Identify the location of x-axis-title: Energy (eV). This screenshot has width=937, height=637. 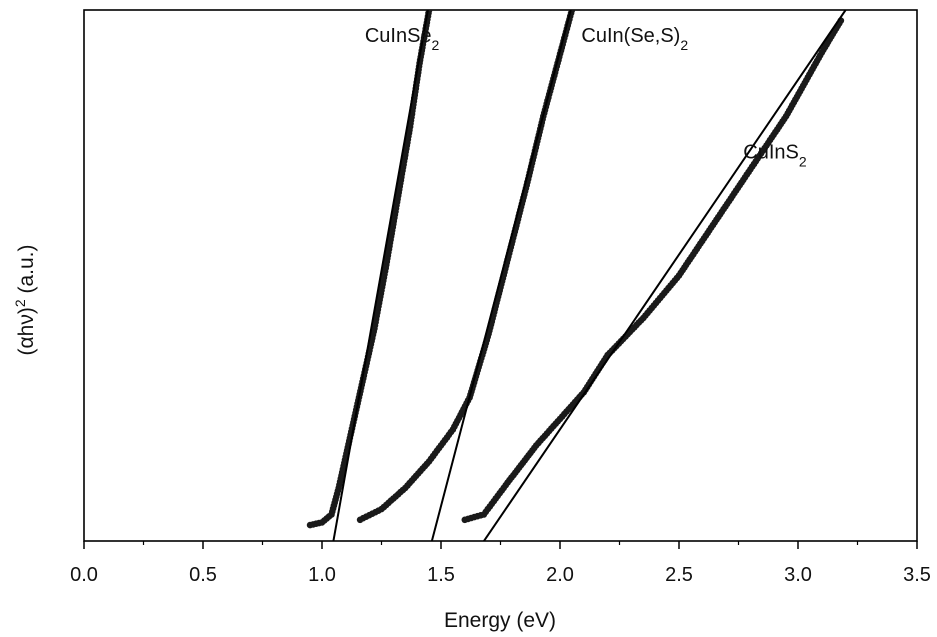
(500, 620).